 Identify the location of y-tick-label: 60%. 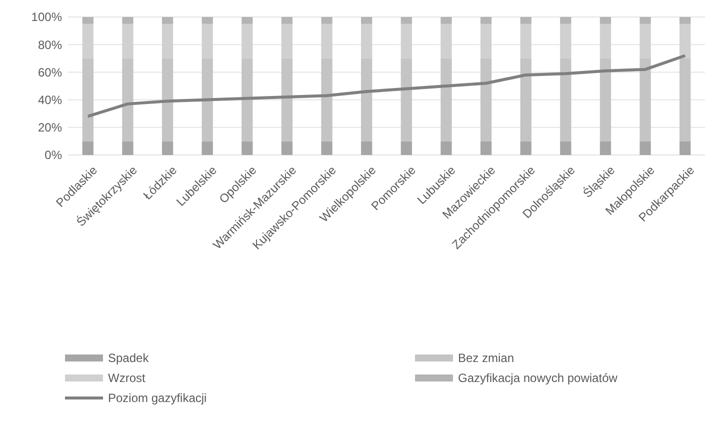
(50, 72).